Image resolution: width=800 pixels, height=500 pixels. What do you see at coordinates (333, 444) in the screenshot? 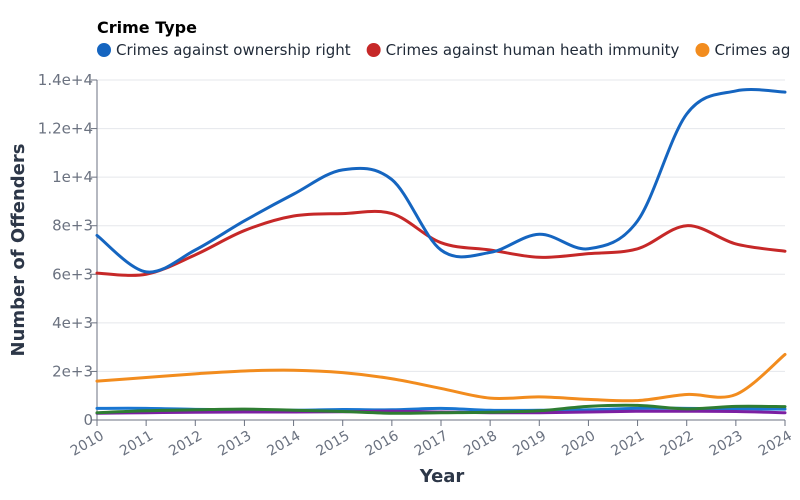
I see `x-tick-label: 2015` at bounding box center [333, 444].